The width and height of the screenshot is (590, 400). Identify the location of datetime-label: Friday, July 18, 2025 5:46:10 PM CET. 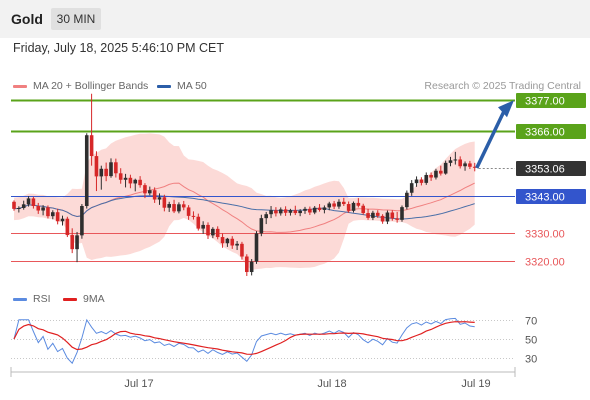
(118, 48).